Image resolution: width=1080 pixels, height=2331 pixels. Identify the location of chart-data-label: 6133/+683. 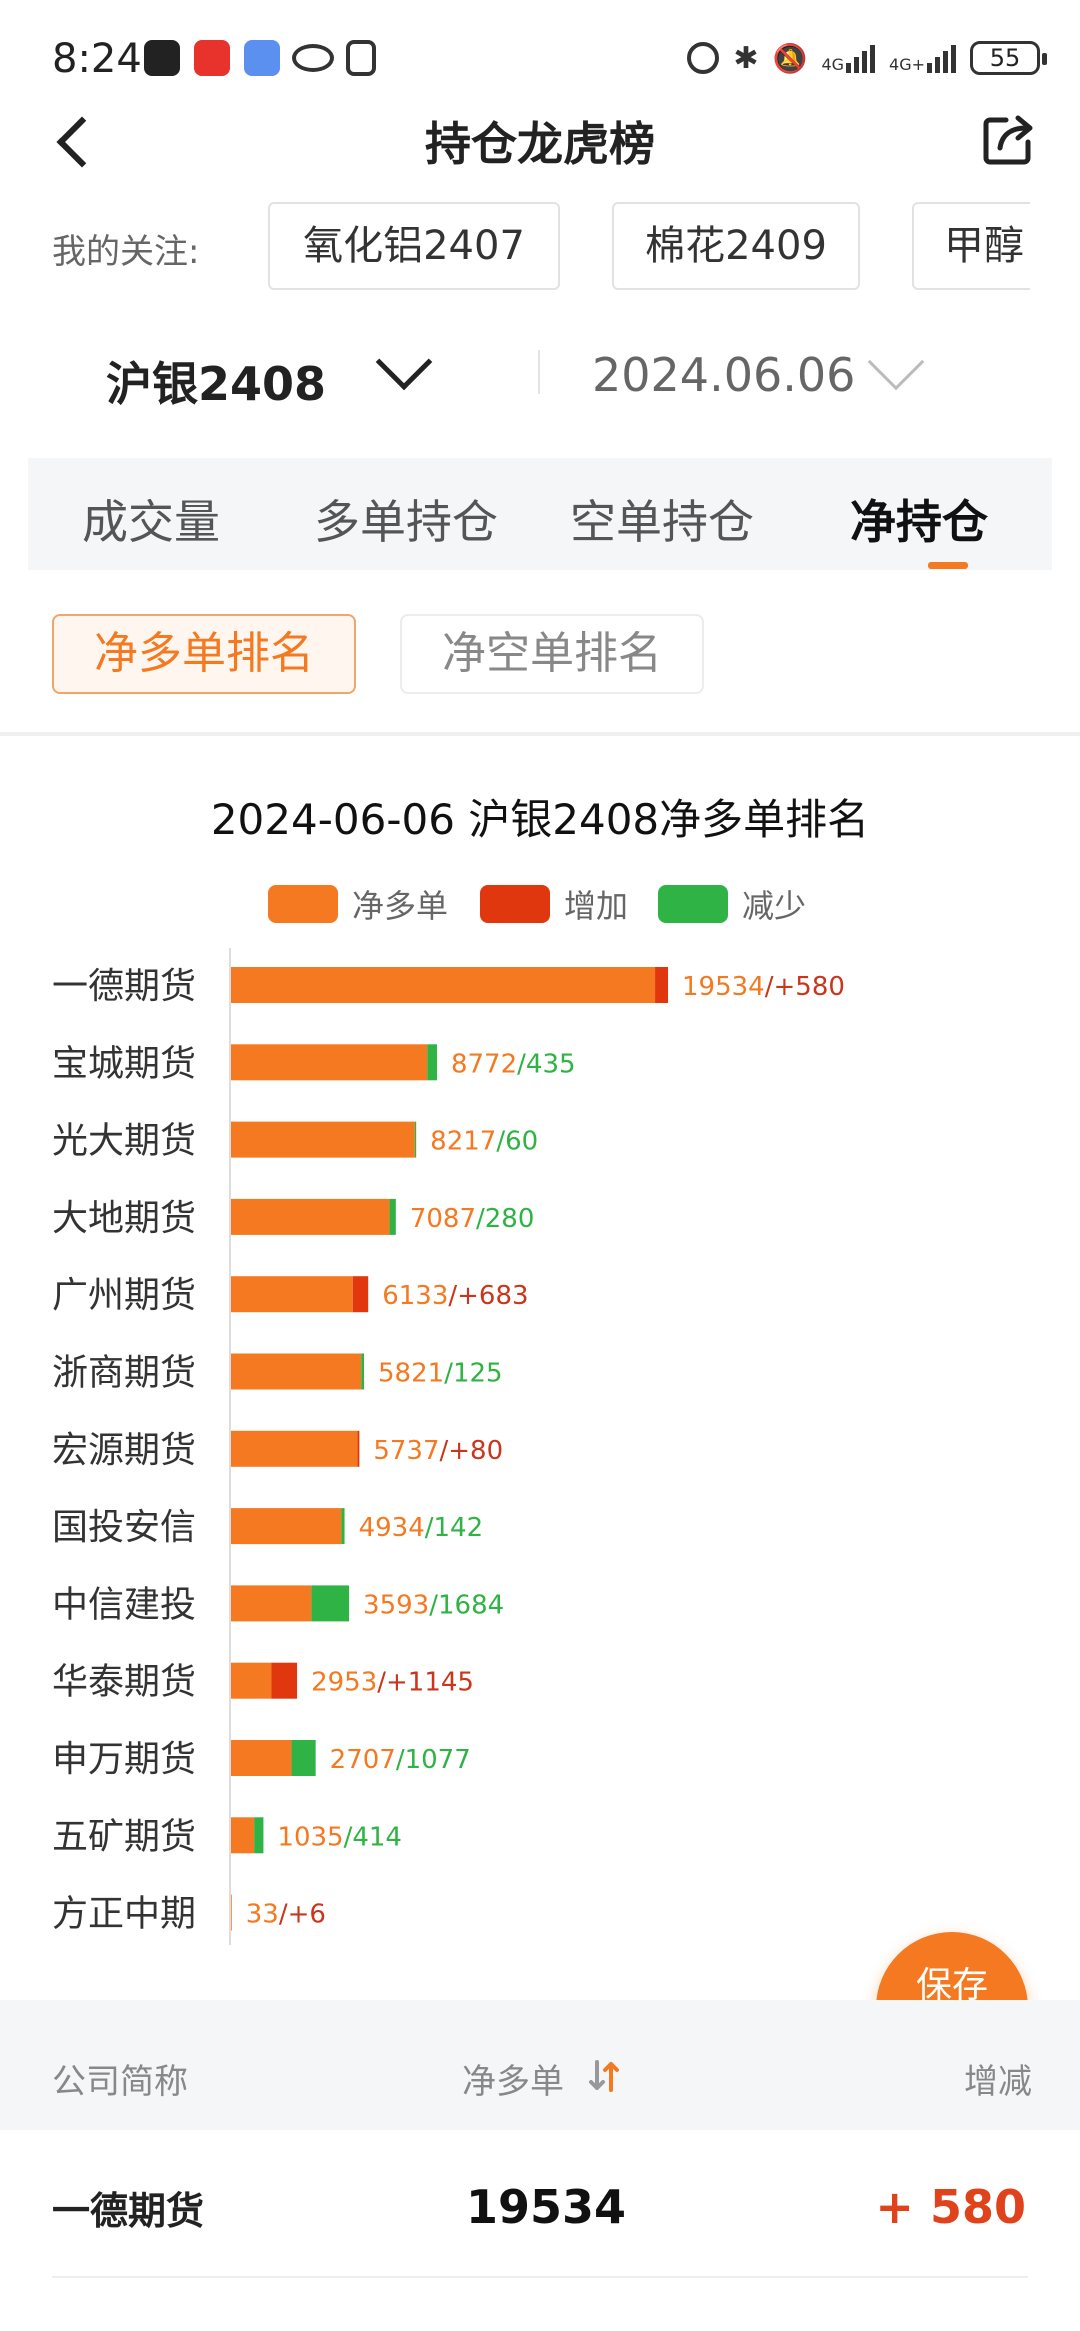
(455, 1296).